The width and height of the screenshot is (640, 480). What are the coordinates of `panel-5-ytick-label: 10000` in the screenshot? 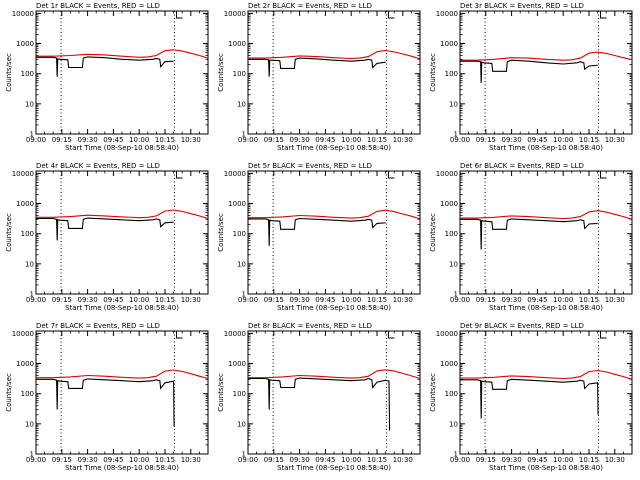 It's located at (235, 174).